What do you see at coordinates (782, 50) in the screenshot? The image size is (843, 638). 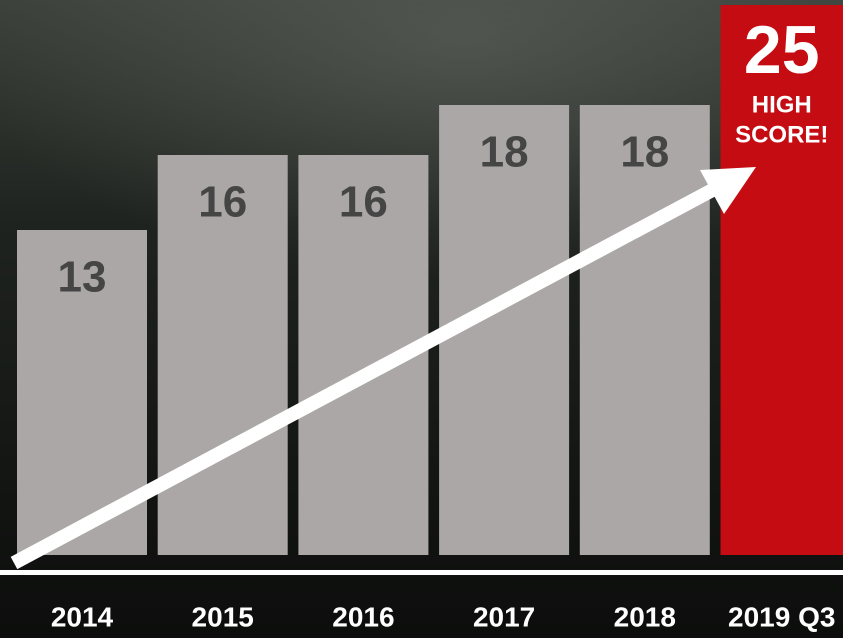 I see `value-label: 25` at bounding box center [782, 50].